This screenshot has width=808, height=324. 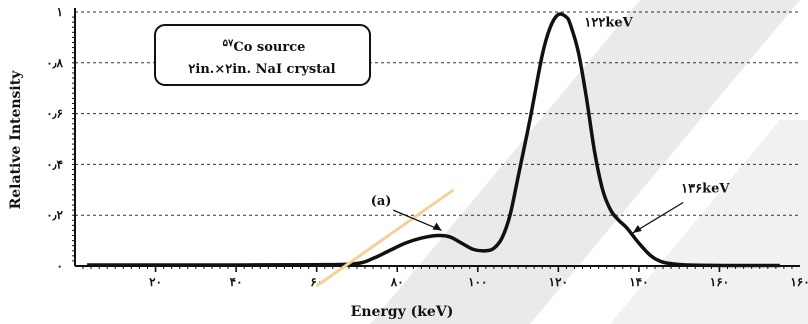 What do you see at coordinates (261, 69) in the screenshot?
I see `legend-line2: ۲in.×۲in. NaI crystal` at bounding box center [261, 69].